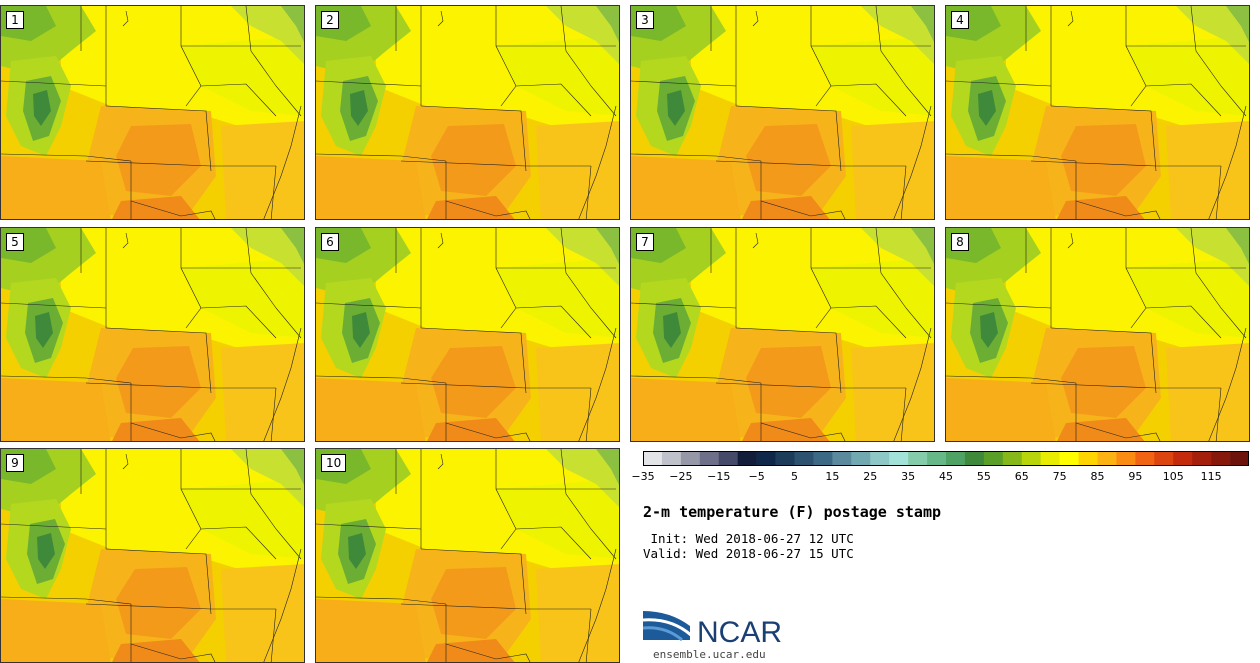 Image resolution: width=1260 pixels, height=663 pixels. I want to click on ensemble-member-stamp: 8, so click(1097, 334).